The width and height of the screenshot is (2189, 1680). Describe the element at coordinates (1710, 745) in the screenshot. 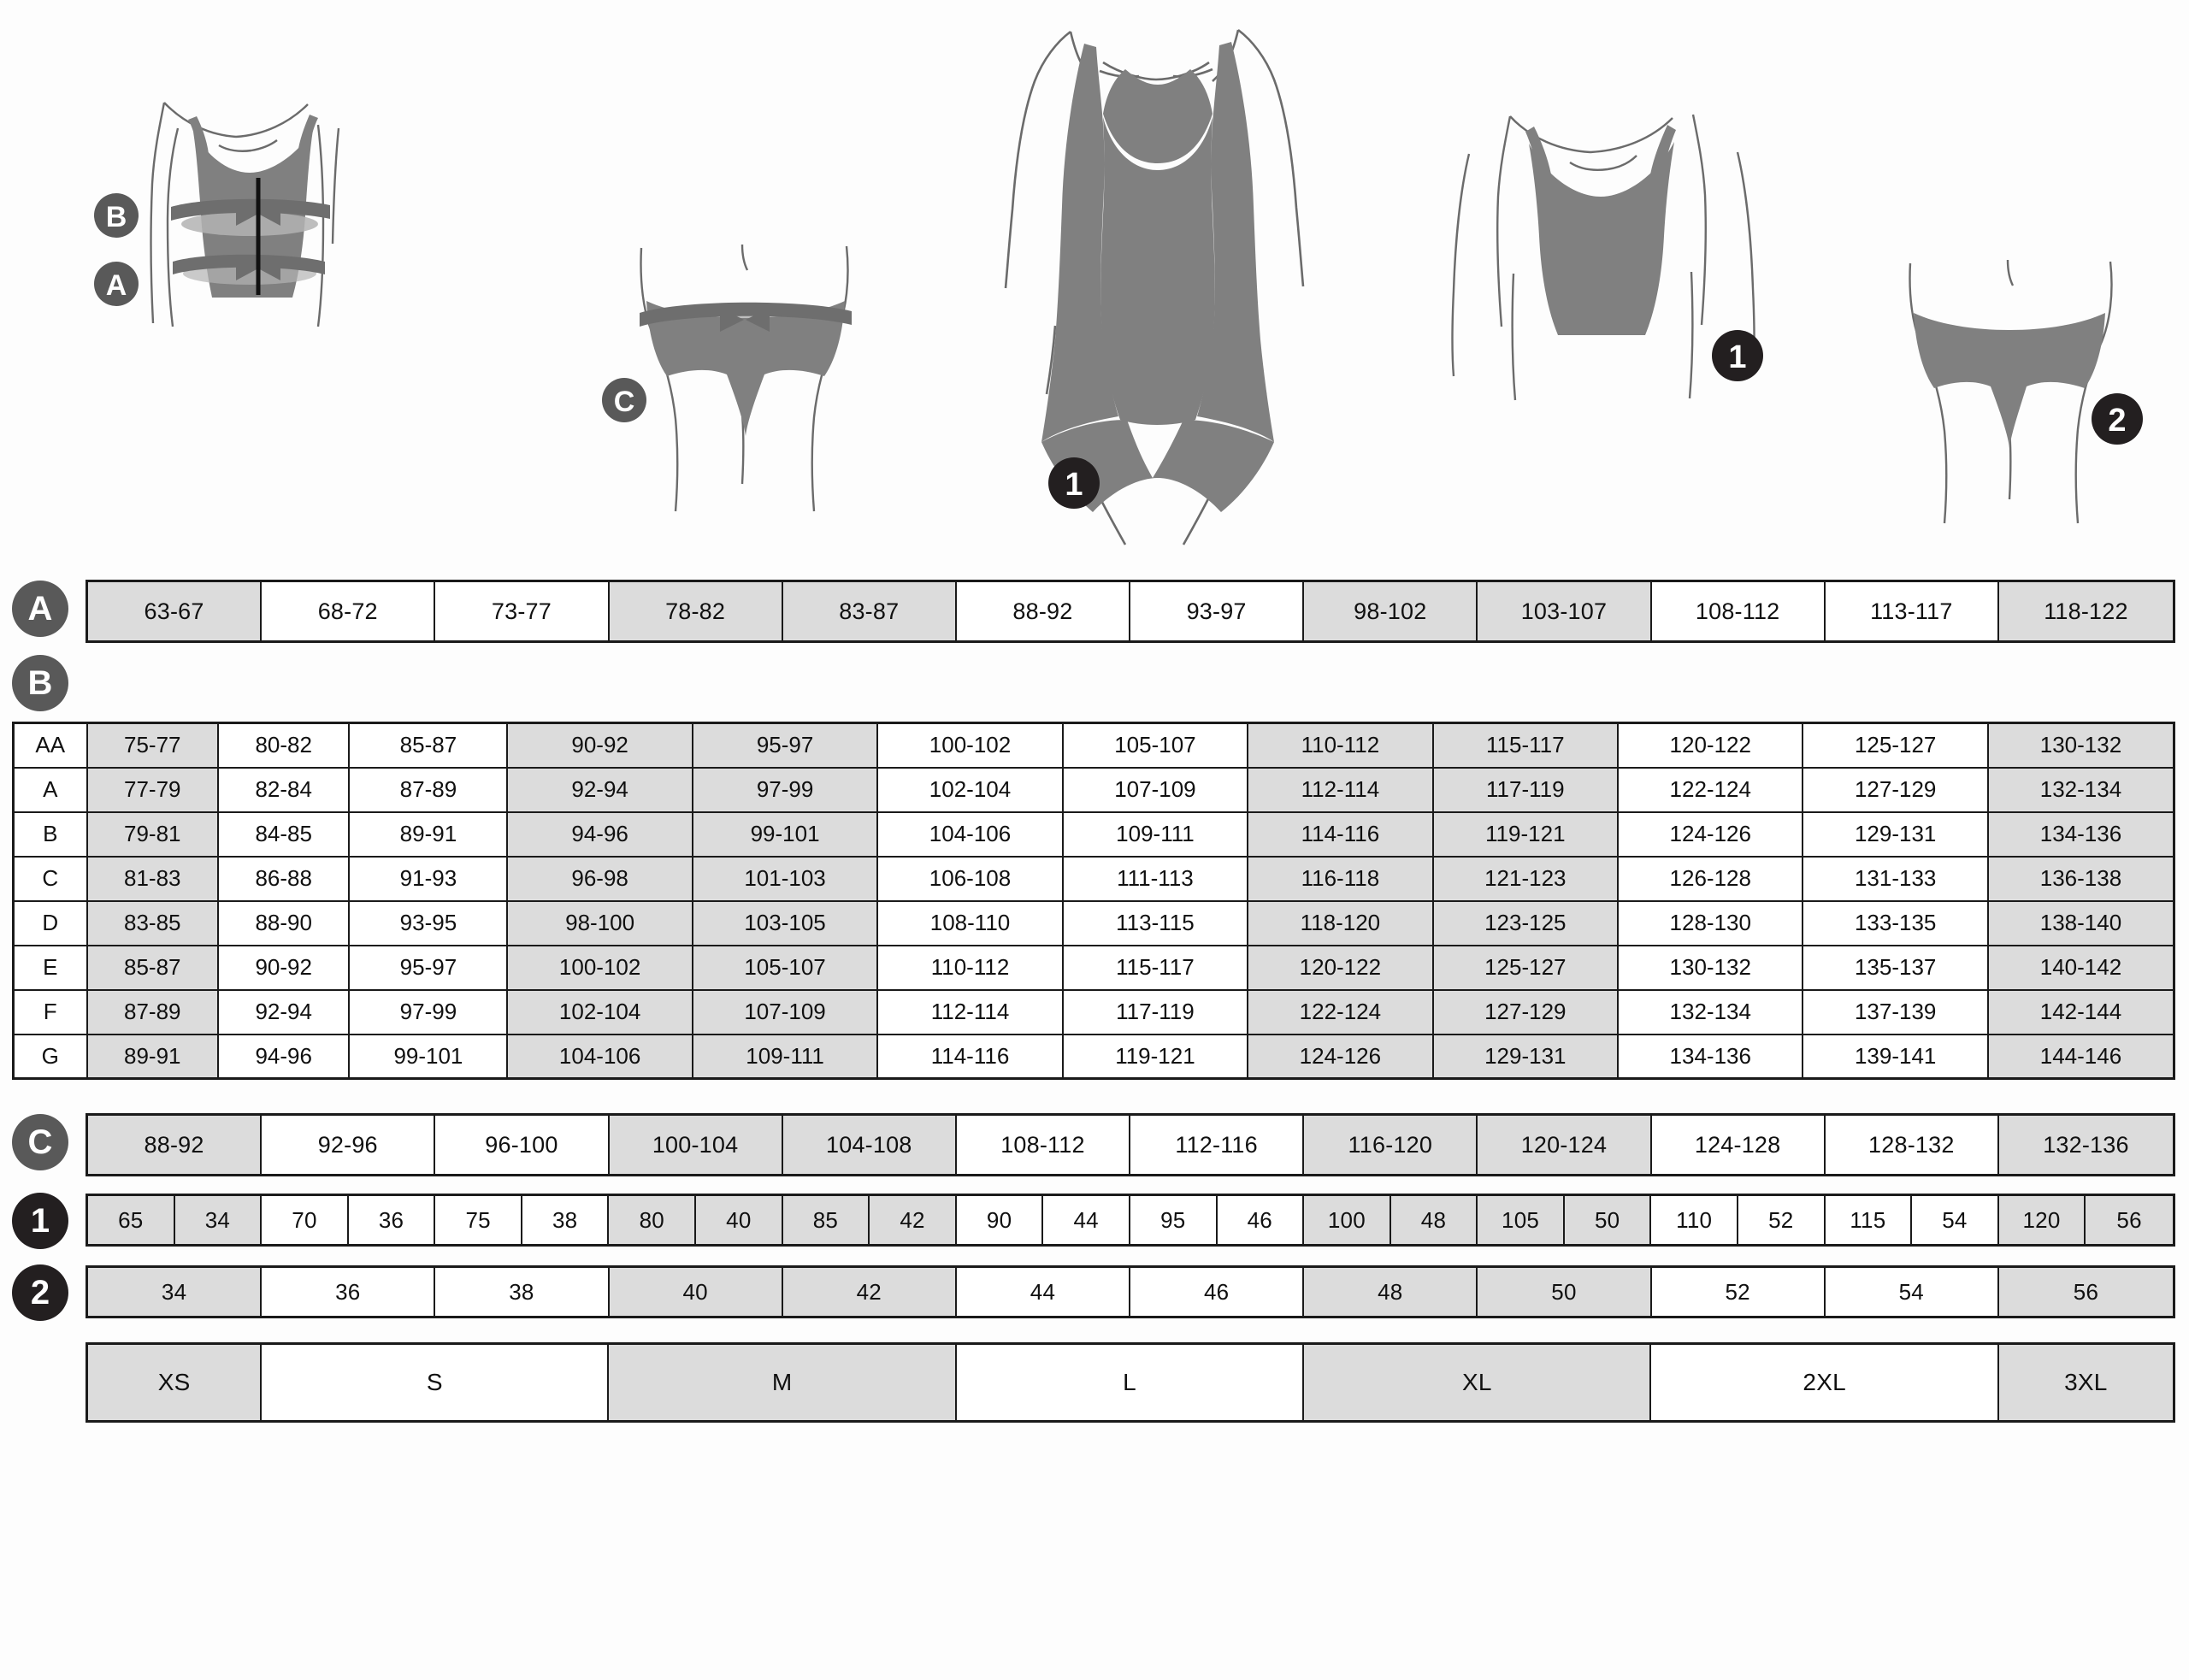

I see `bust-cell: 120-122` at that location.